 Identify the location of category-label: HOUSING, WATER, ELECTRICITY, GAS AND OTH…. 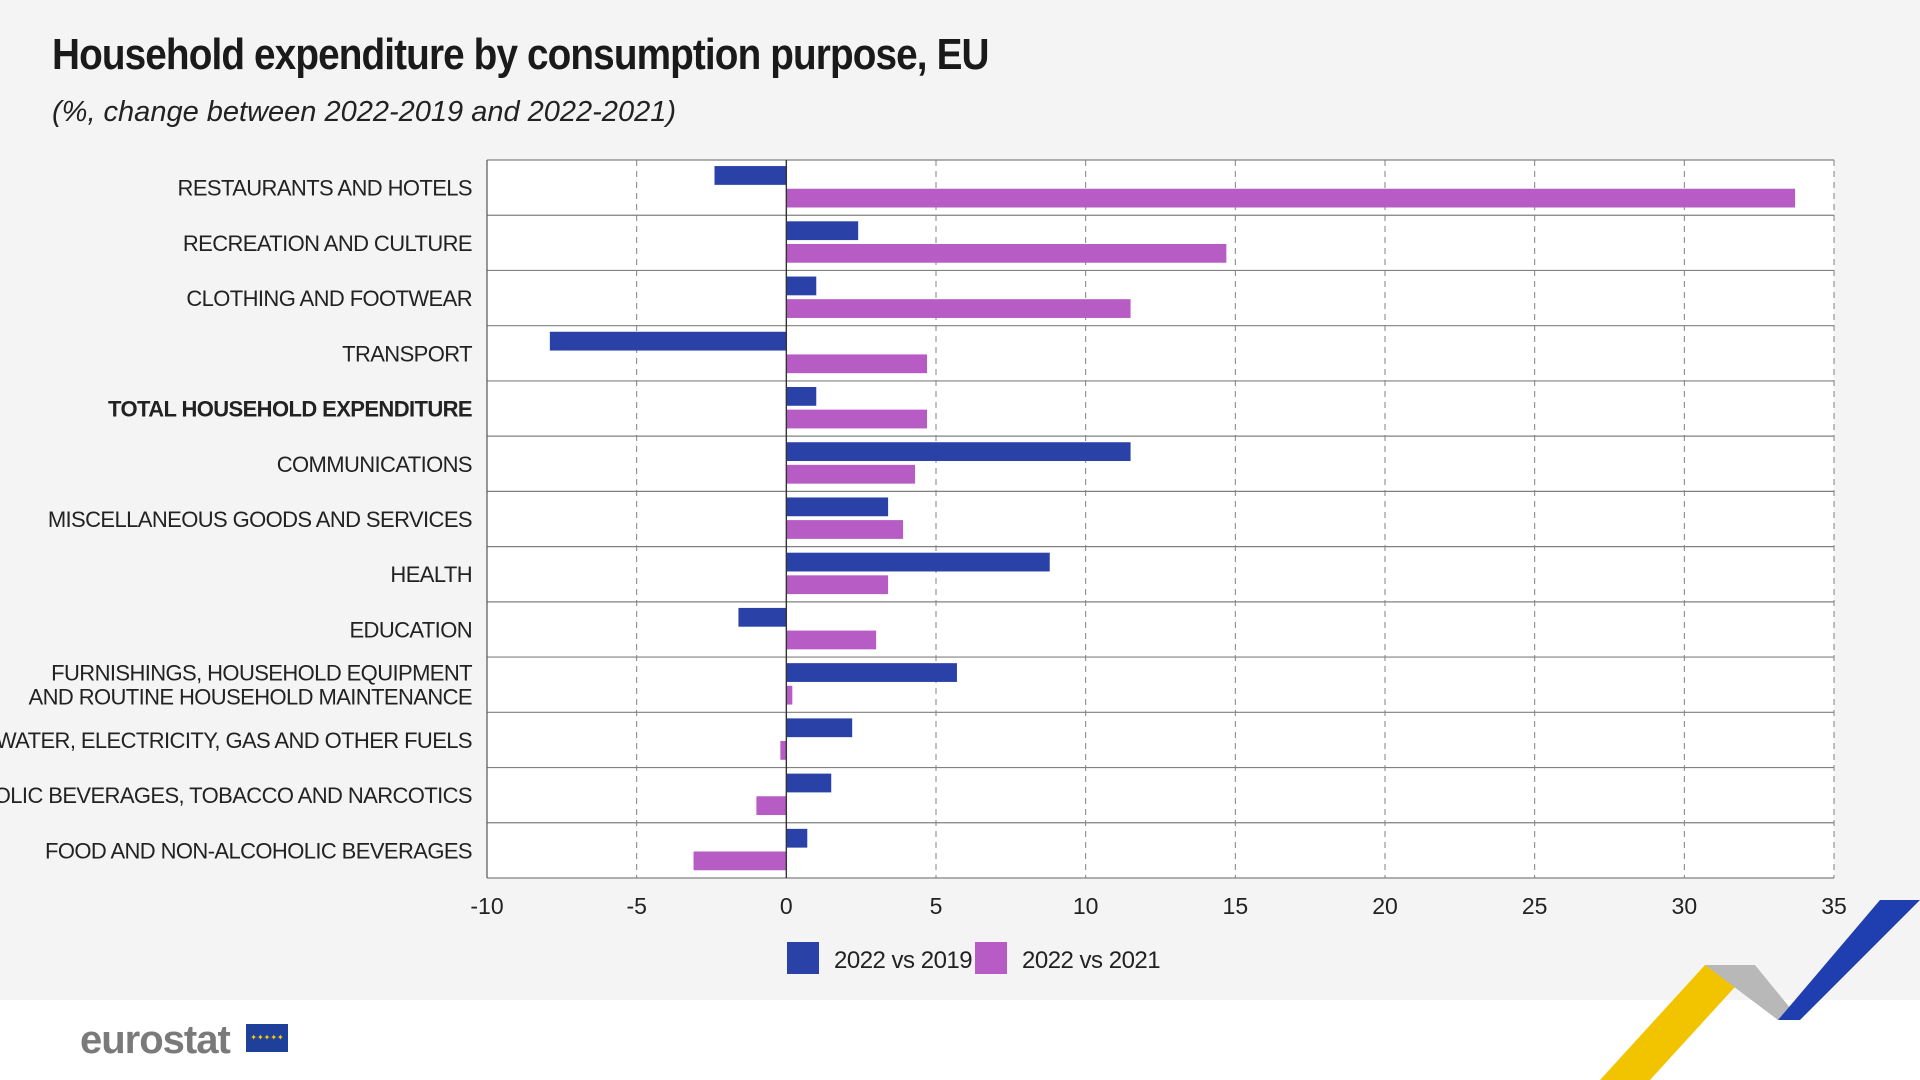
(236, 740).